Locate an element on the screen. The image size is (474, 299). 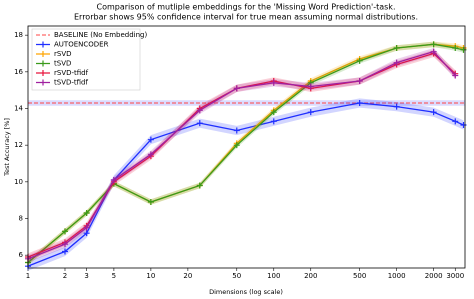
y-tick-label: 10 is located at coordinates (18, 182).